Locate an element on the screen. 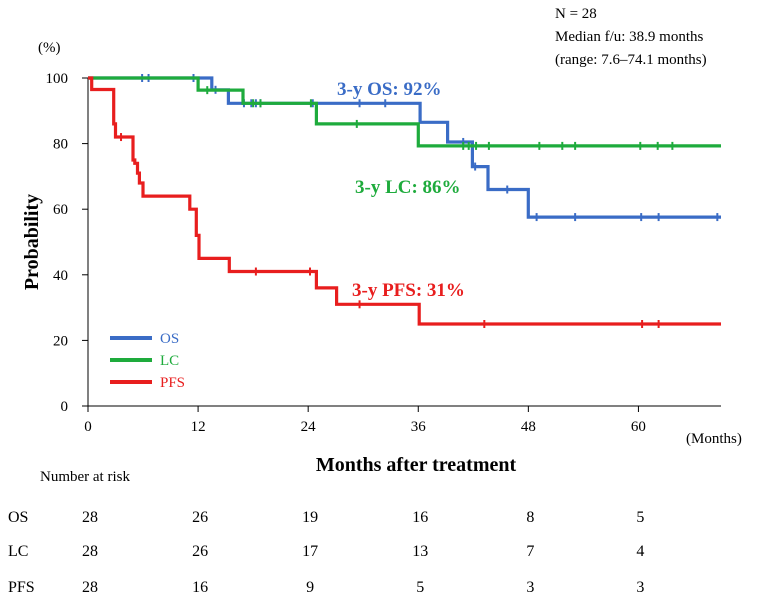  y-axis-title: Probability is located at coordinates (32, 242).